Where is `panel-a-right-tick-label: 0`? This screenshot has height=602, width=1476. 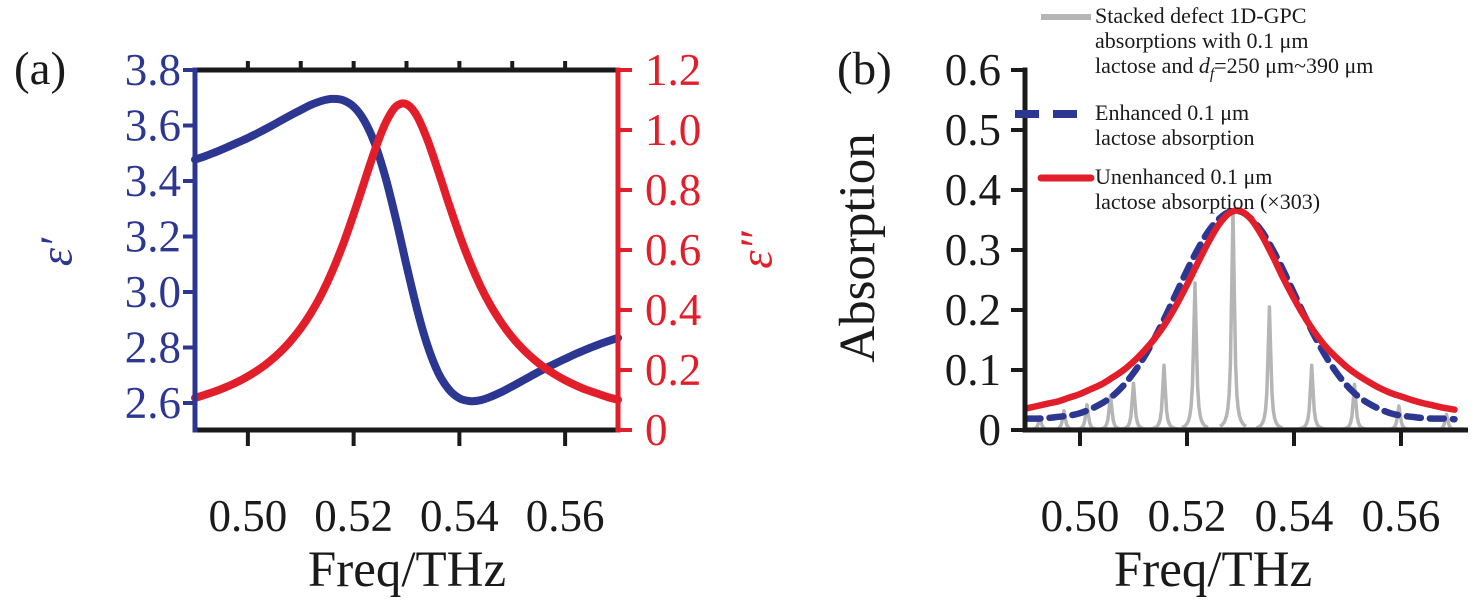 panel-a-right-tick-label: 0 is located at coordinates (656, 430).